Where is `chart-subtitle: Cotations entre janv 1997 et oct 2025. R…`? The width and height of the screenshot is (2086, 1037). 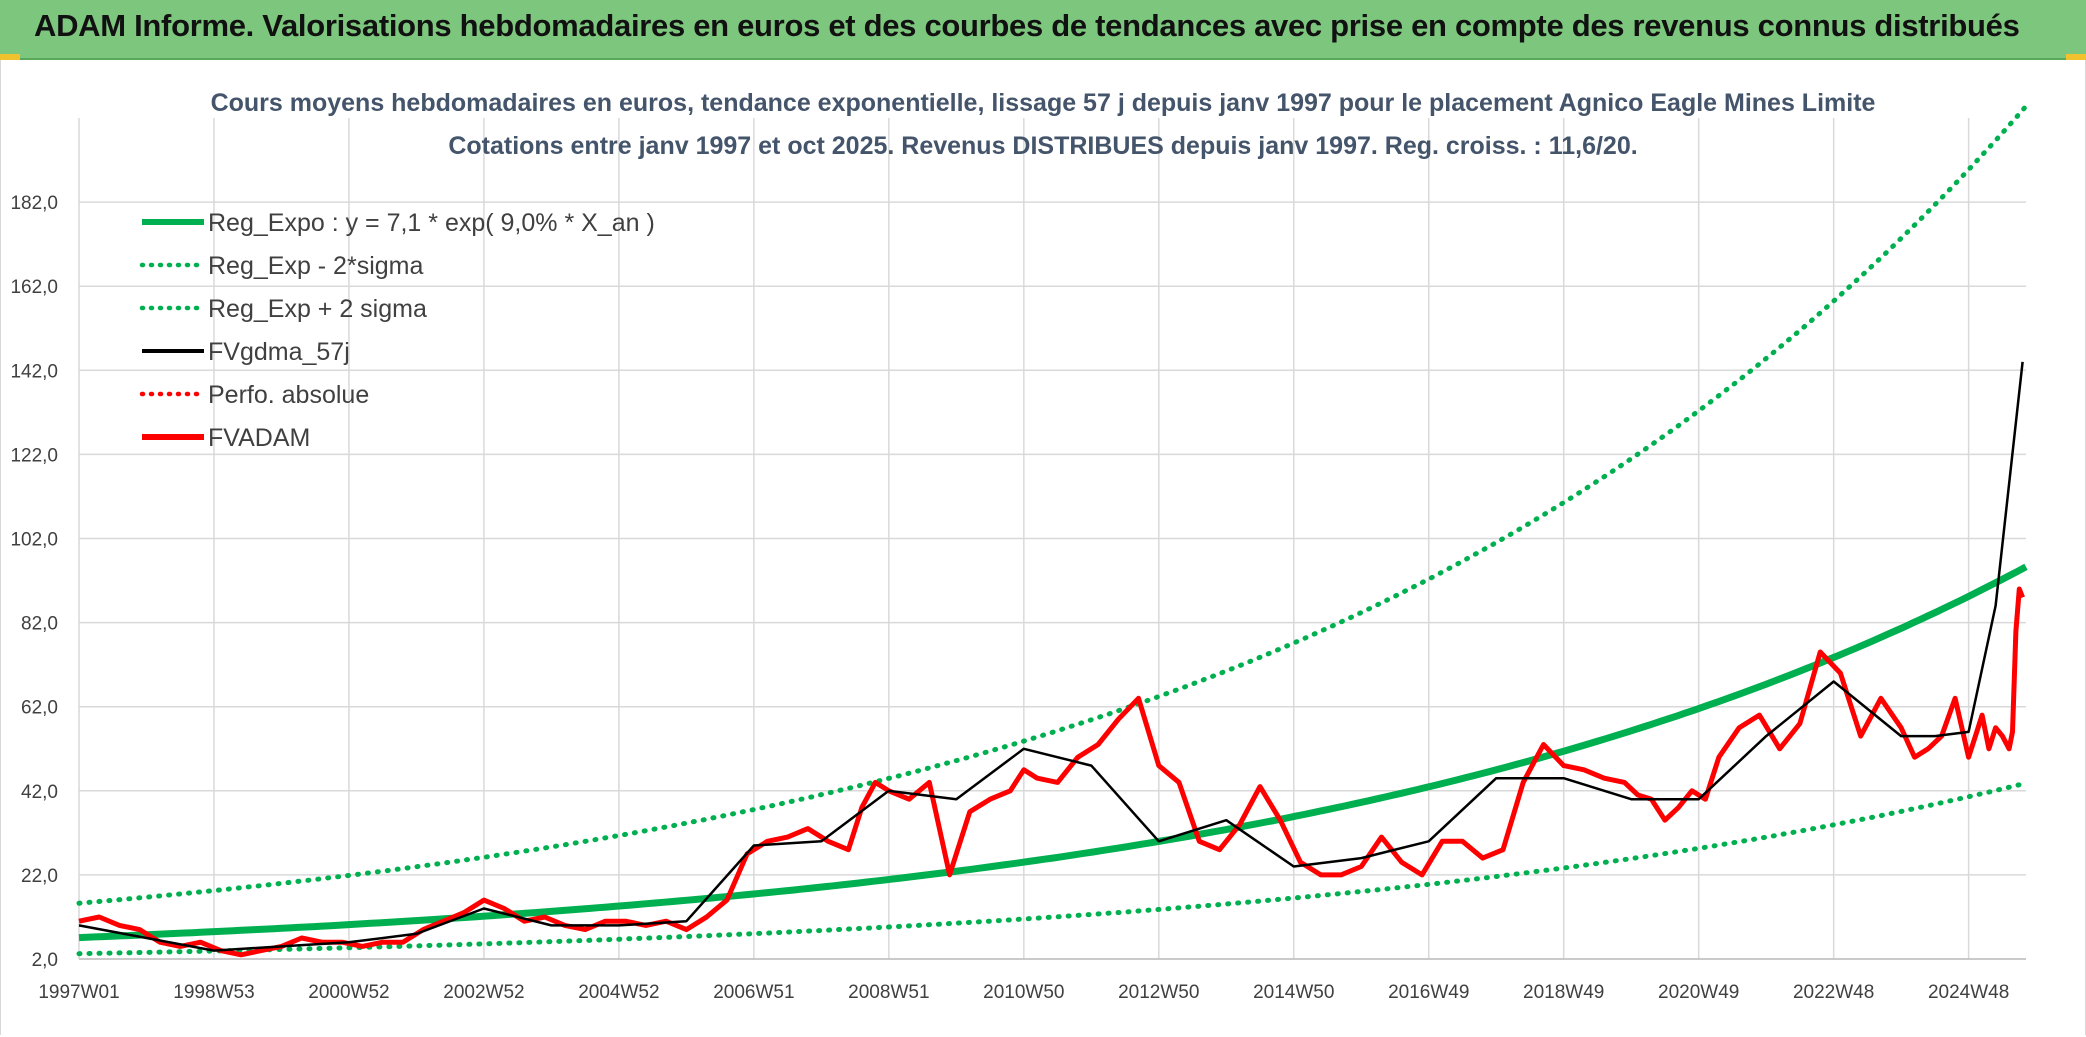
chart-subtitle: Cotations entre janv 1997 et oct 2025. R… is located at coordinates (1042, 146).